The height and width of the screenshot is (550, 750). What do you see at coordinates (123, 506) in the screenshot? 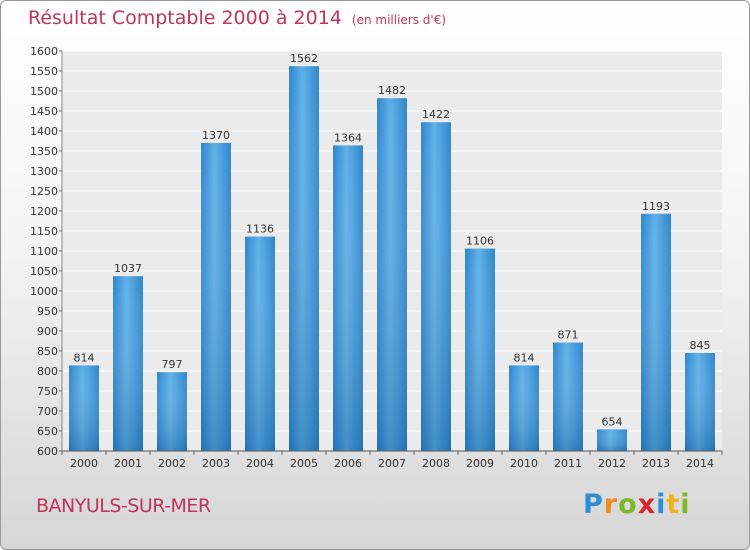
I see `city-name: BANYULS-SUR-MER` at bounding box center [123, 506].